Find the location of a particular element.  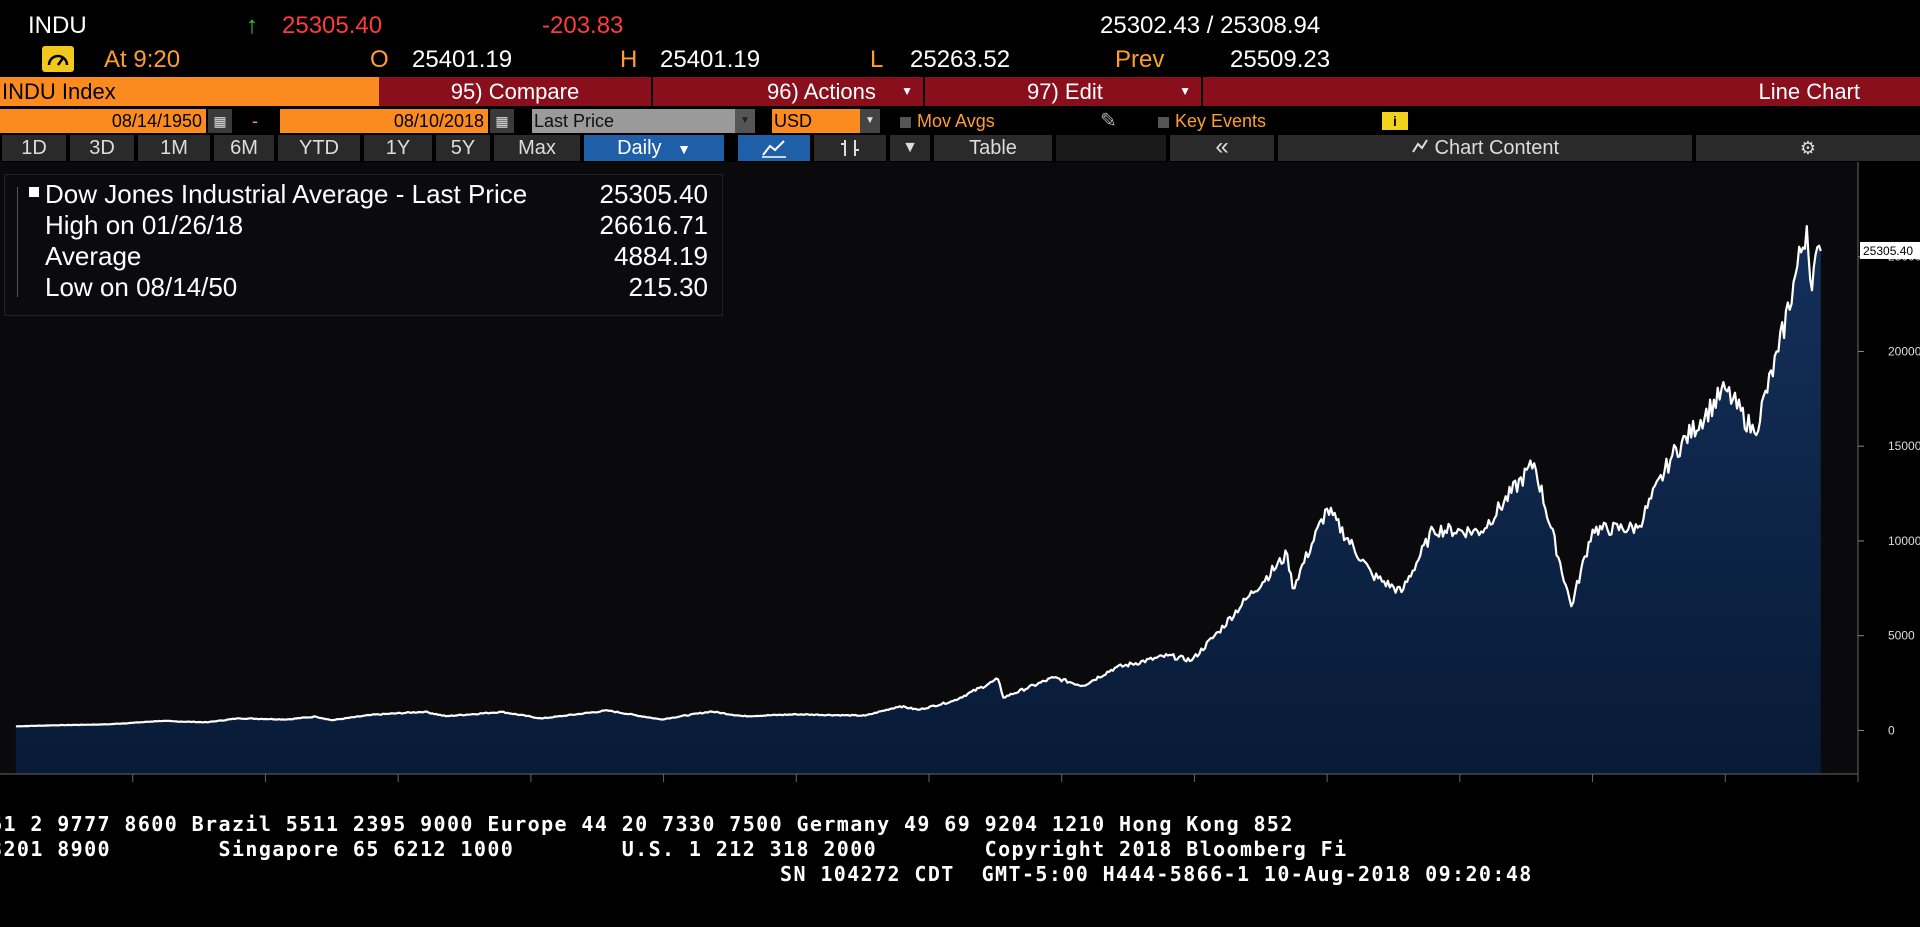

chart-content-icon is located at coordinates (1423, 148).